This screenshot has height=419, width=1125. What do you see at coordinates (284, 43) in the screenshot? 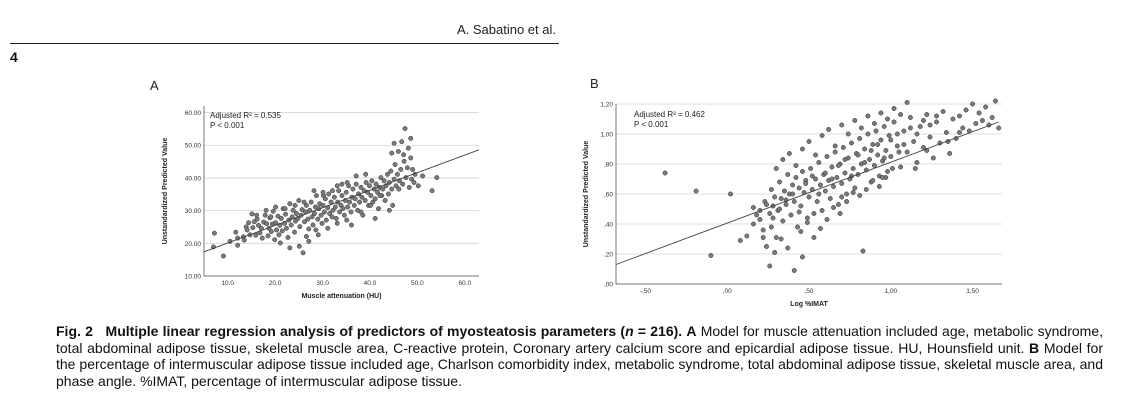
I see `header-rule` at bounding box center [284, 43].